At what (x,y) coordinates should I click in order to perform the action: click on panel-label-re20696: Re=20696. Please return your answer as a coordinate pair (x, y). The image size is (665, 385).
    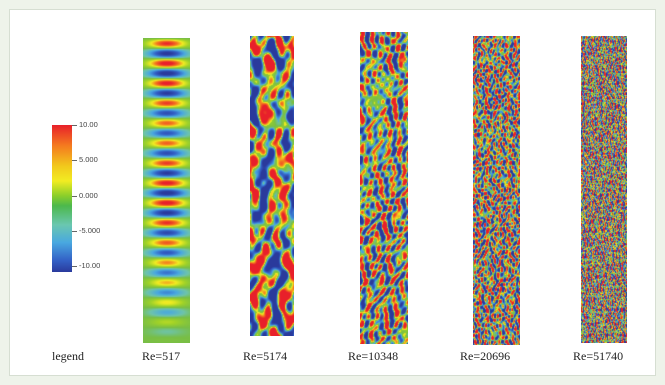
    Looking at the image, I should click on (485, 356).